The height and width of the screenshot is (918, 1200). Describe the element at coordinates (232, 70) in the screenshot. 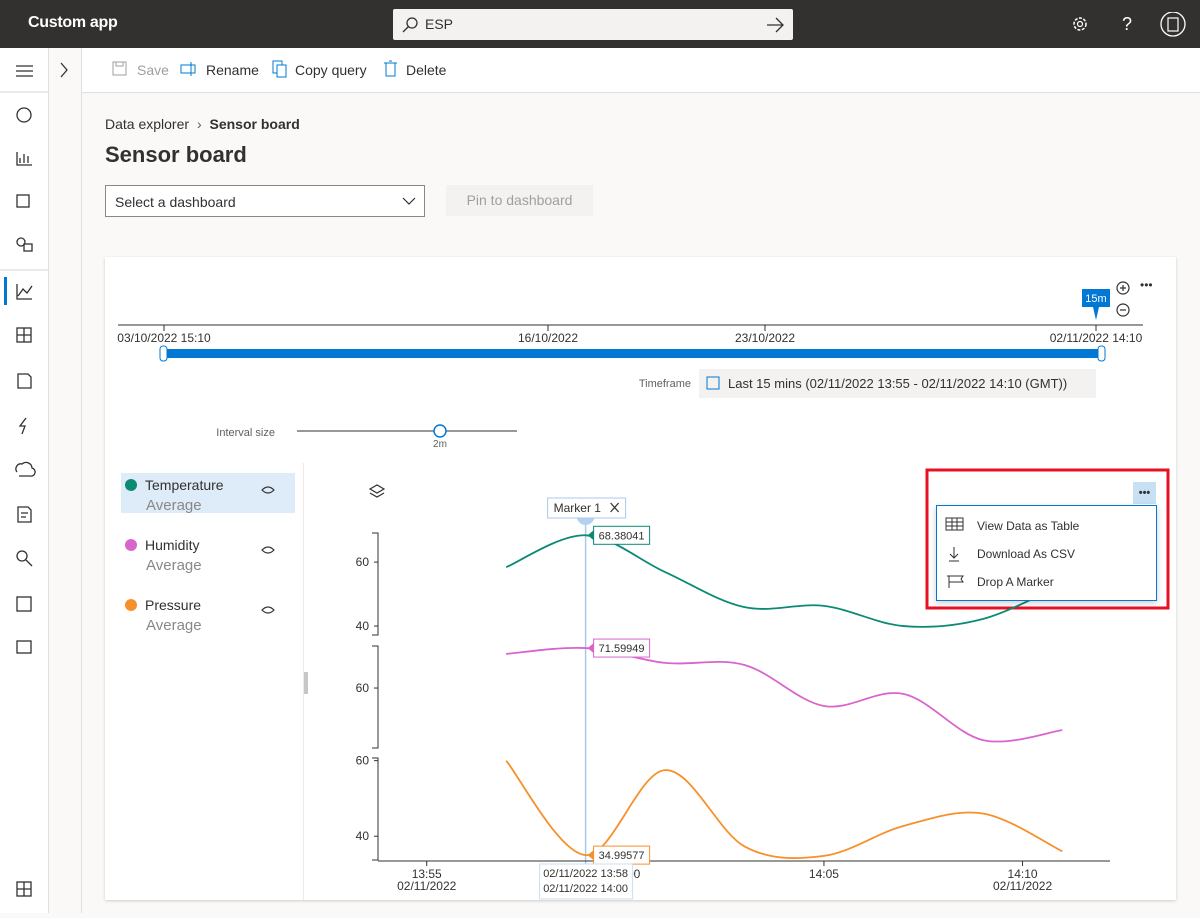

I see `rename-button: Rename` at that location.